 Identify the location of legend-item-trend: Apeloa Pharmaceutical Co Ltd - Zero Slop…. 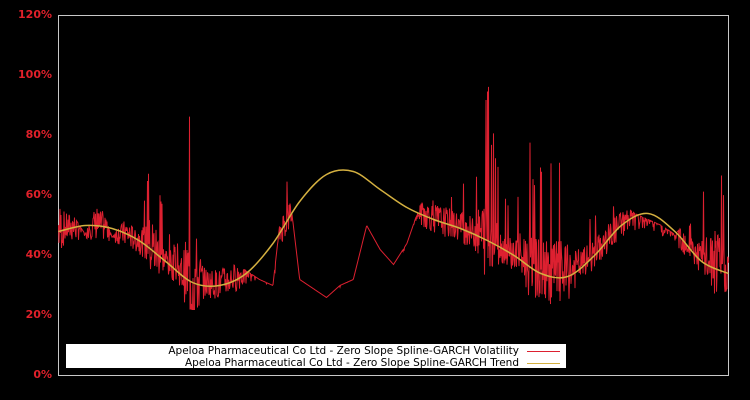
(372, 363).